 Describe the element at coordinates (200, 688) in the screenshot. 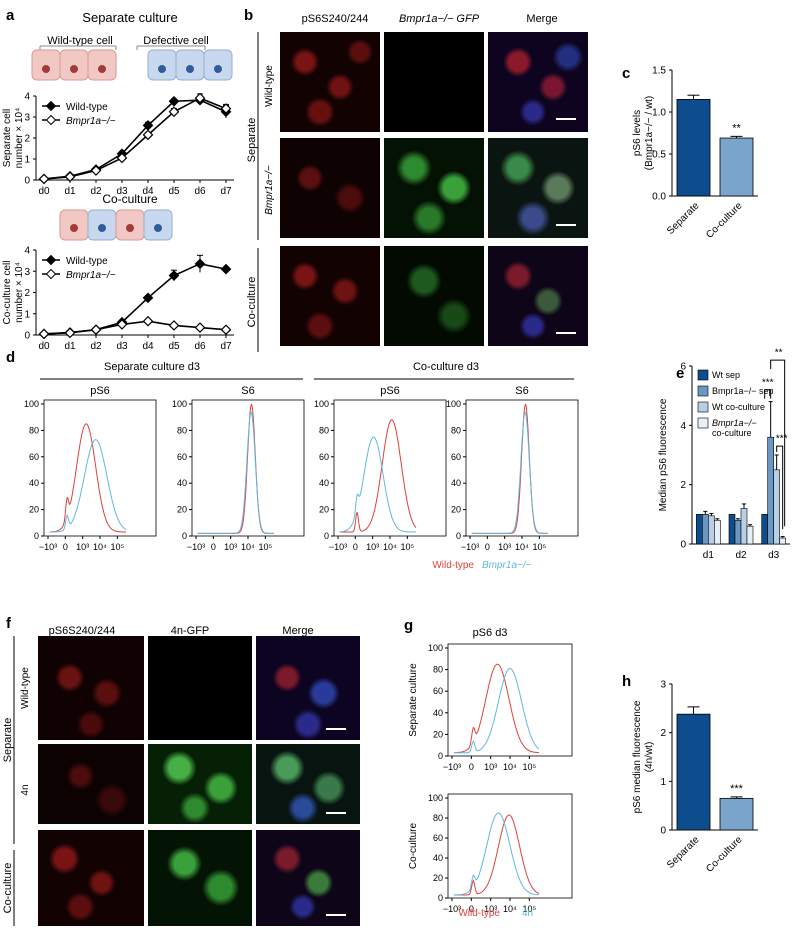

I see `micrograph-f-wt-gfp` at that location.